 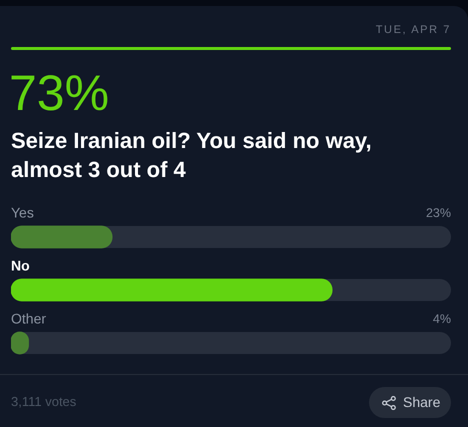 What do you see at coordinates (43, 401) in the screenshot?
I see `text: 3,111 votes` at bounding box center [43, 401].